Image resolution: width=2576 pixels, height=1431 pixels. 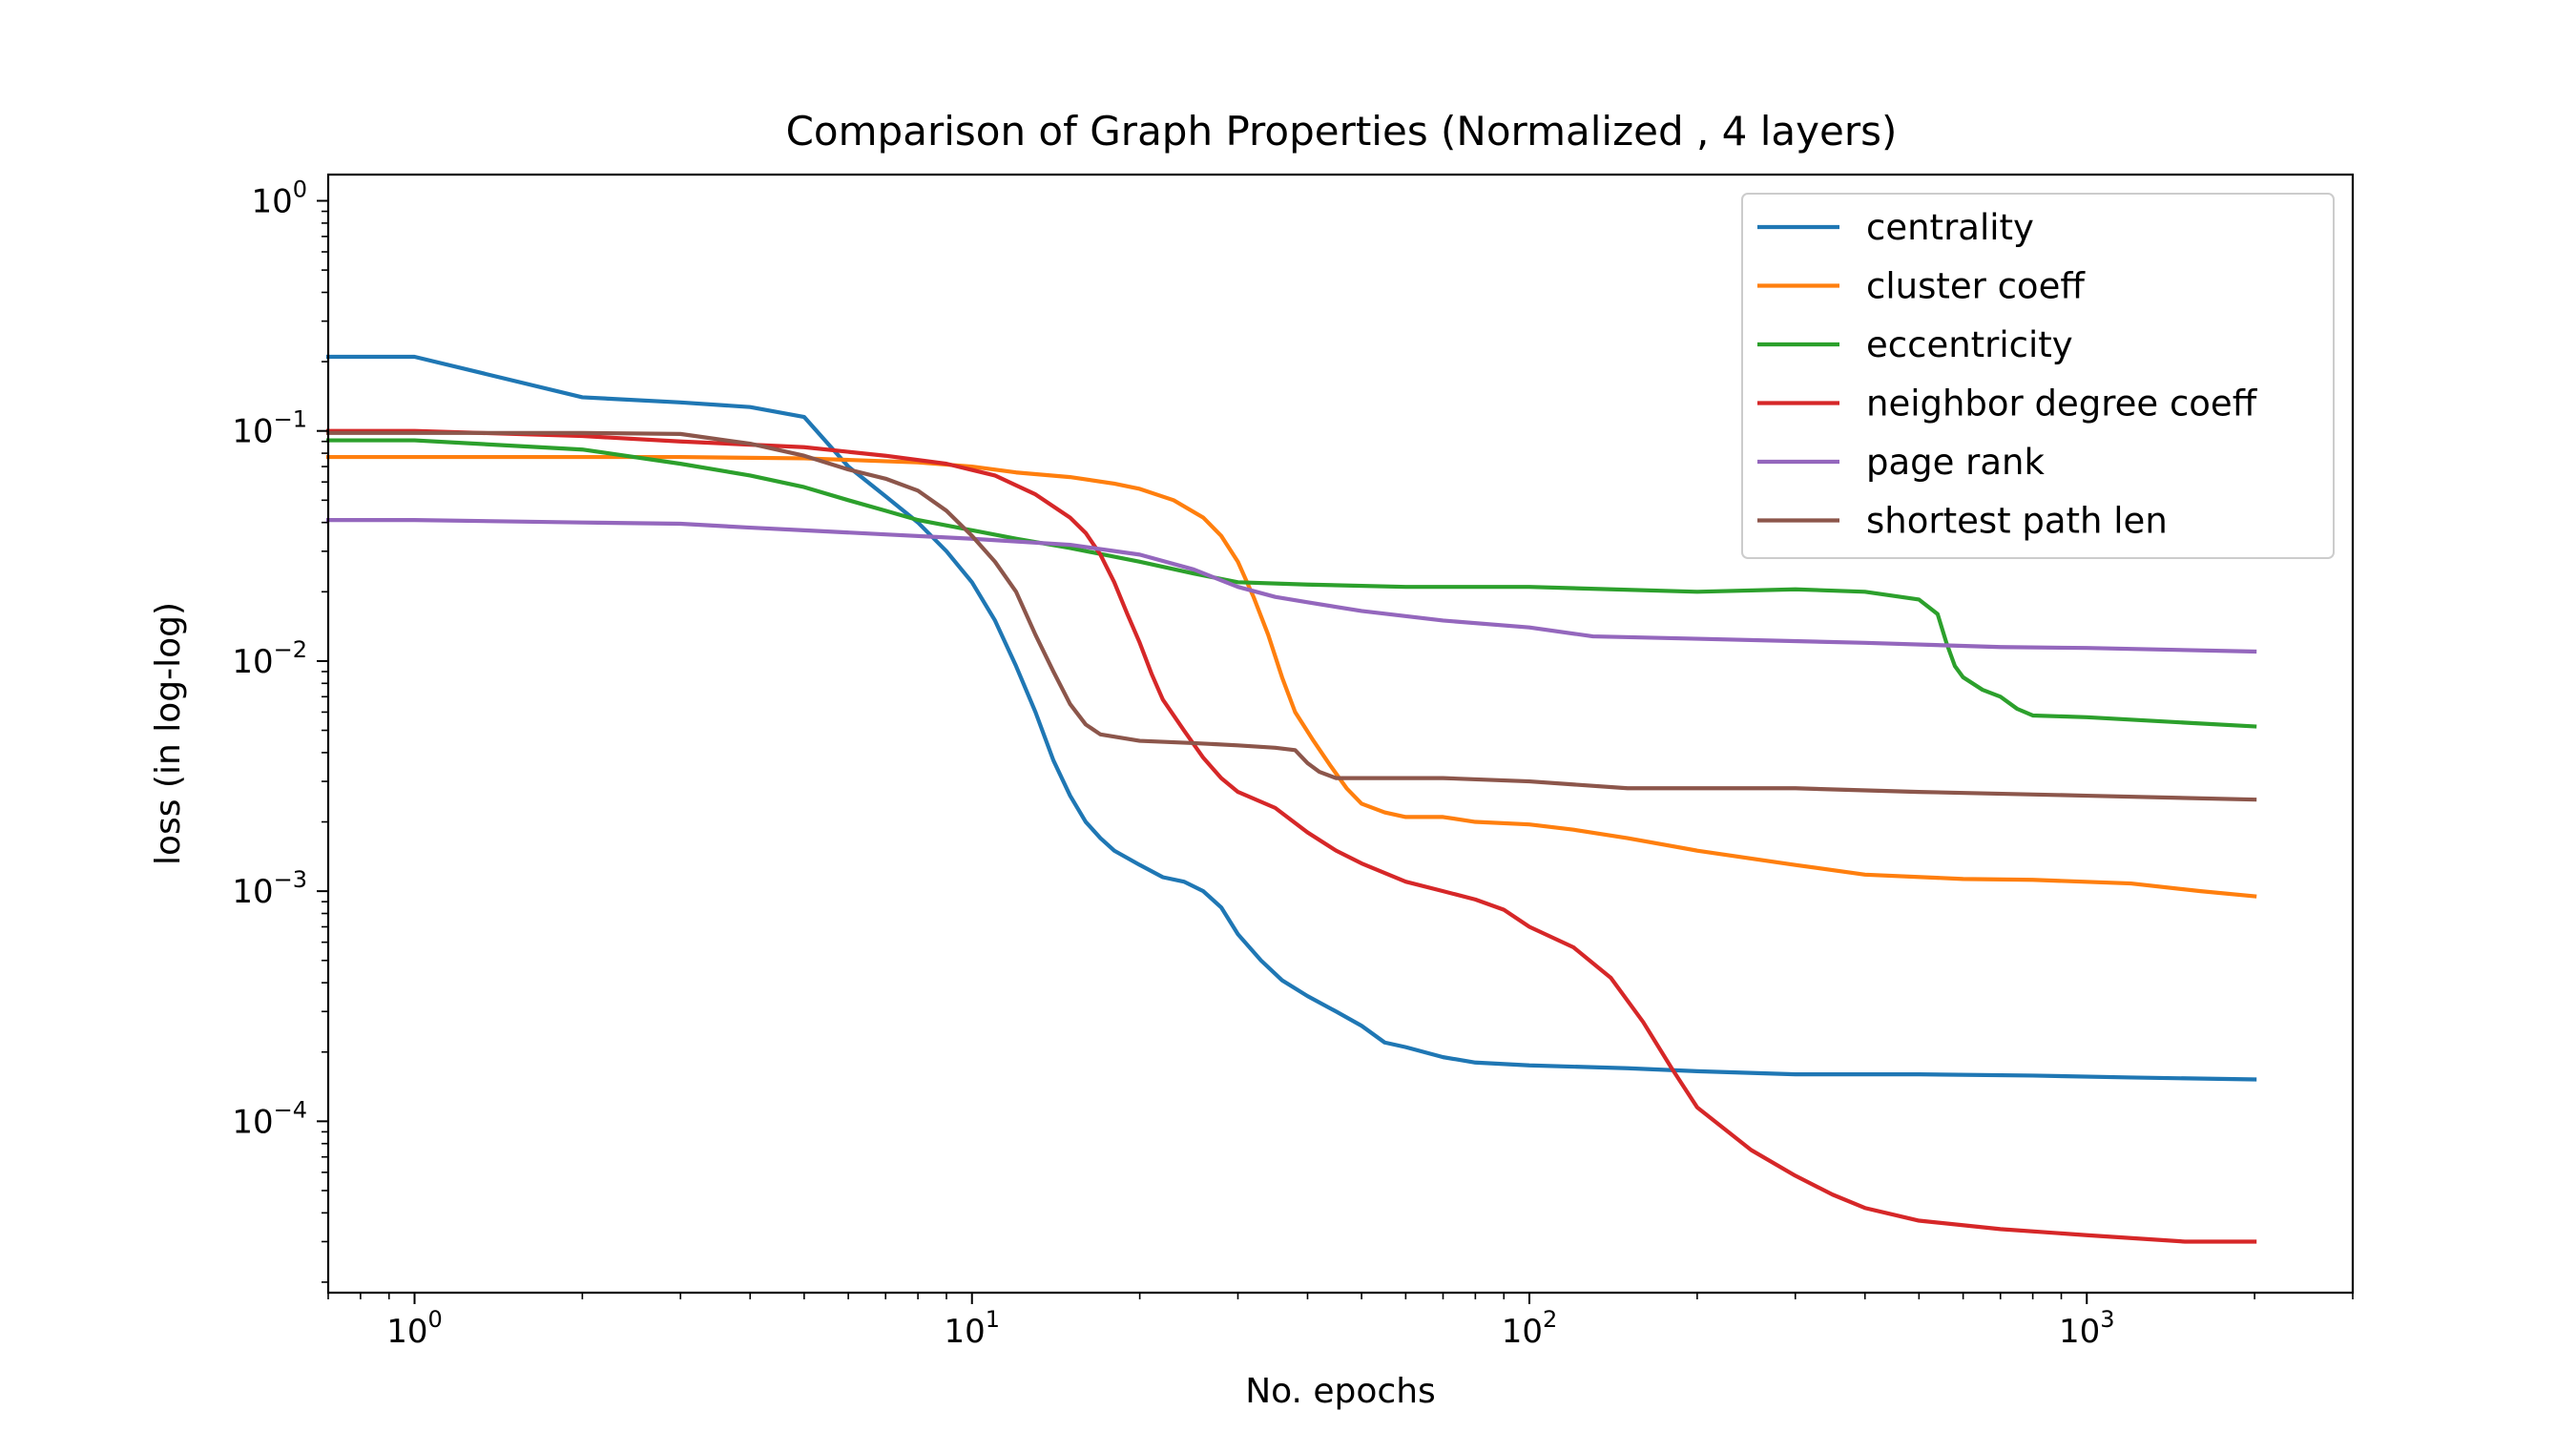 I want to click on legend-label: centrality, so click(x=1950, y=227).